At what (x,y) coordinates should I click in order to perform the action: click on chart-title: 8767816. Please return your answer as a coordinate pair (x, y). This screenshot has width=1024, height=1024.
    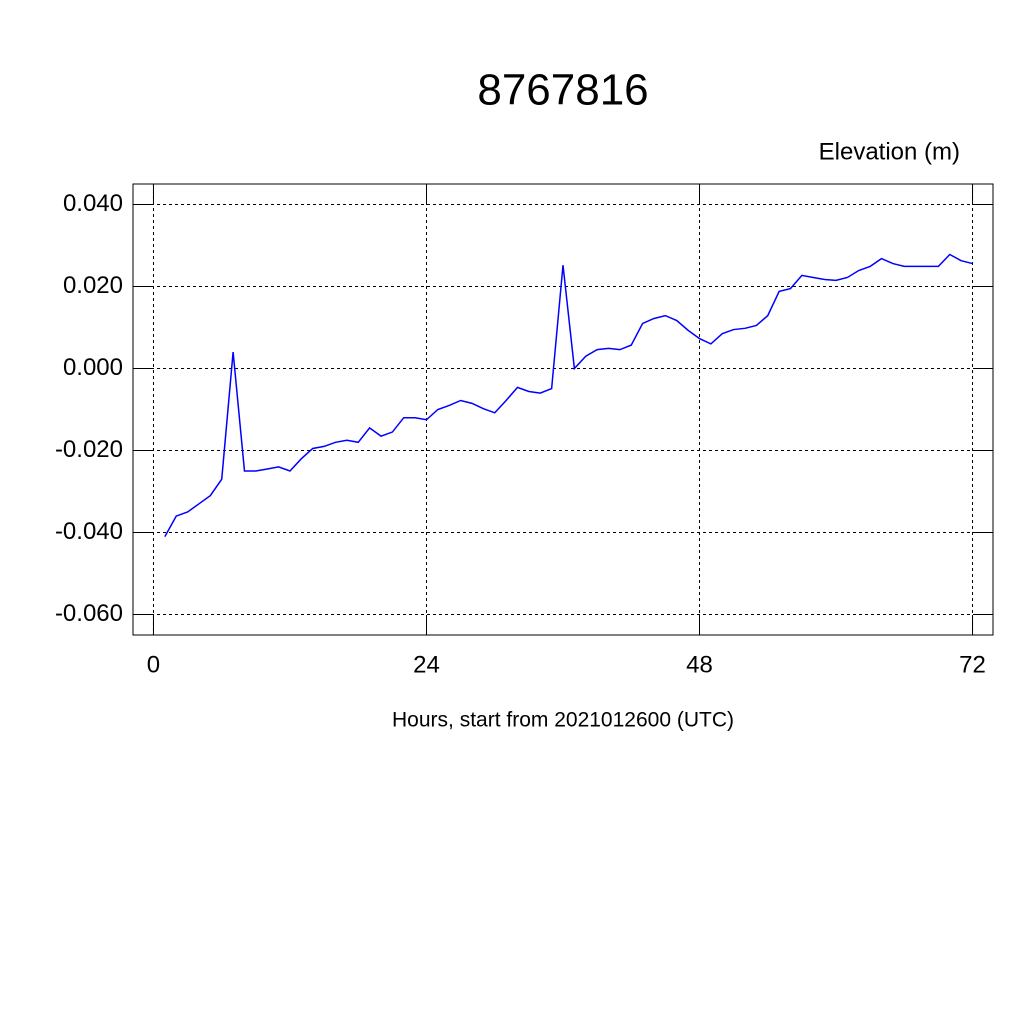
    Looking at the image, I should click on (562, 90).